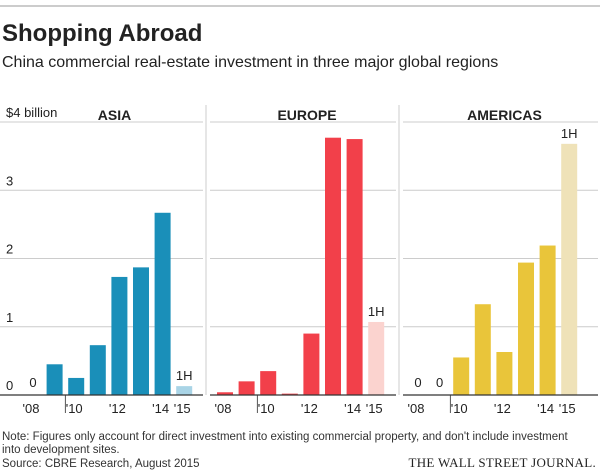 The width and height of the screenshot is (600, 475). I want to click on y-tick-label: 3, so click(9, 180).